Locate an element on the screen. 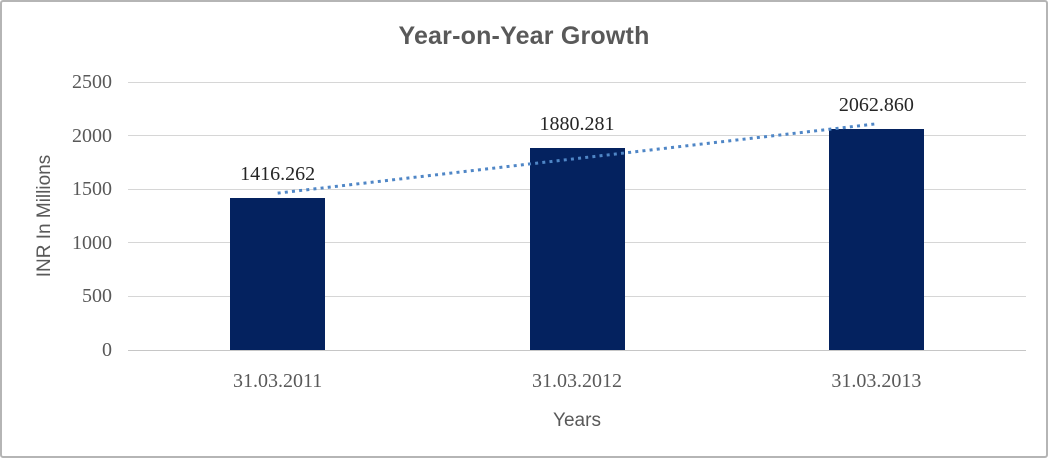 The width and height of the screenshot is (1048, 458). y-tick-label: 500 is located at coordinates (97, 296).